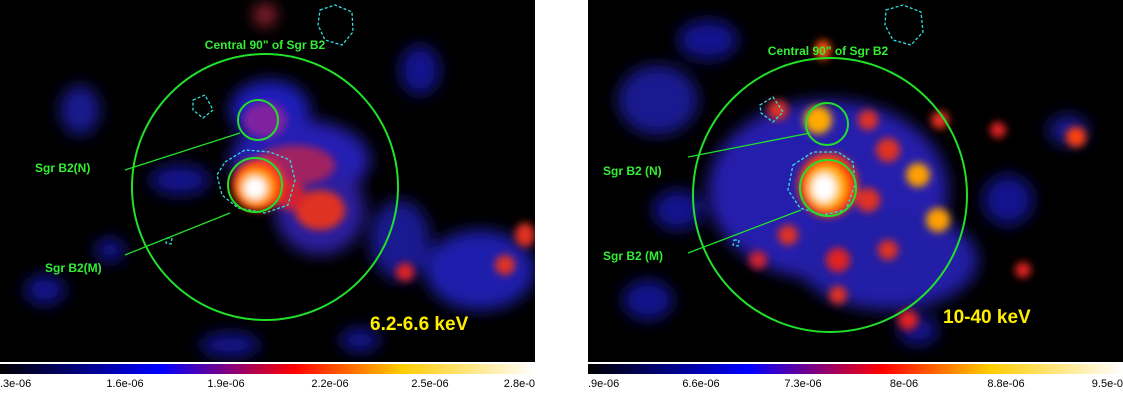 Image resolution: width=1123 pixels, height=397 pixels. I want to click on sgr-b2-m-label: Sgr B2(M), so click(73, 268).